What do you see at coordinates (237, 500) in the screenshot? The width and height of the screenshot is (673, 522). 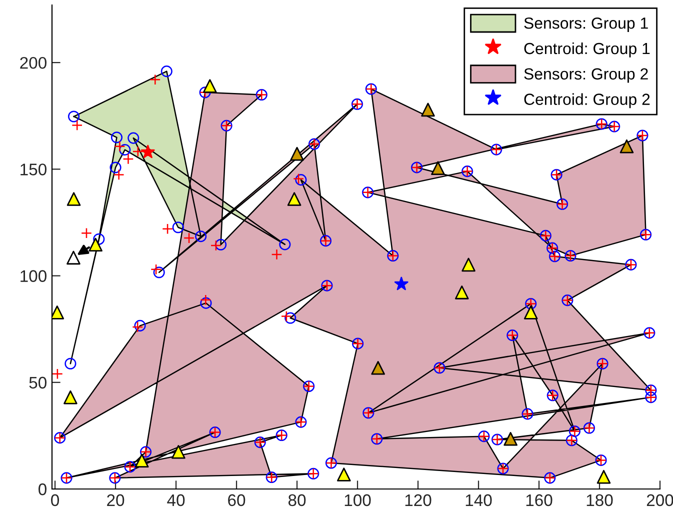 I see `x-tick-label: 60` at bounding box center [237, 500].